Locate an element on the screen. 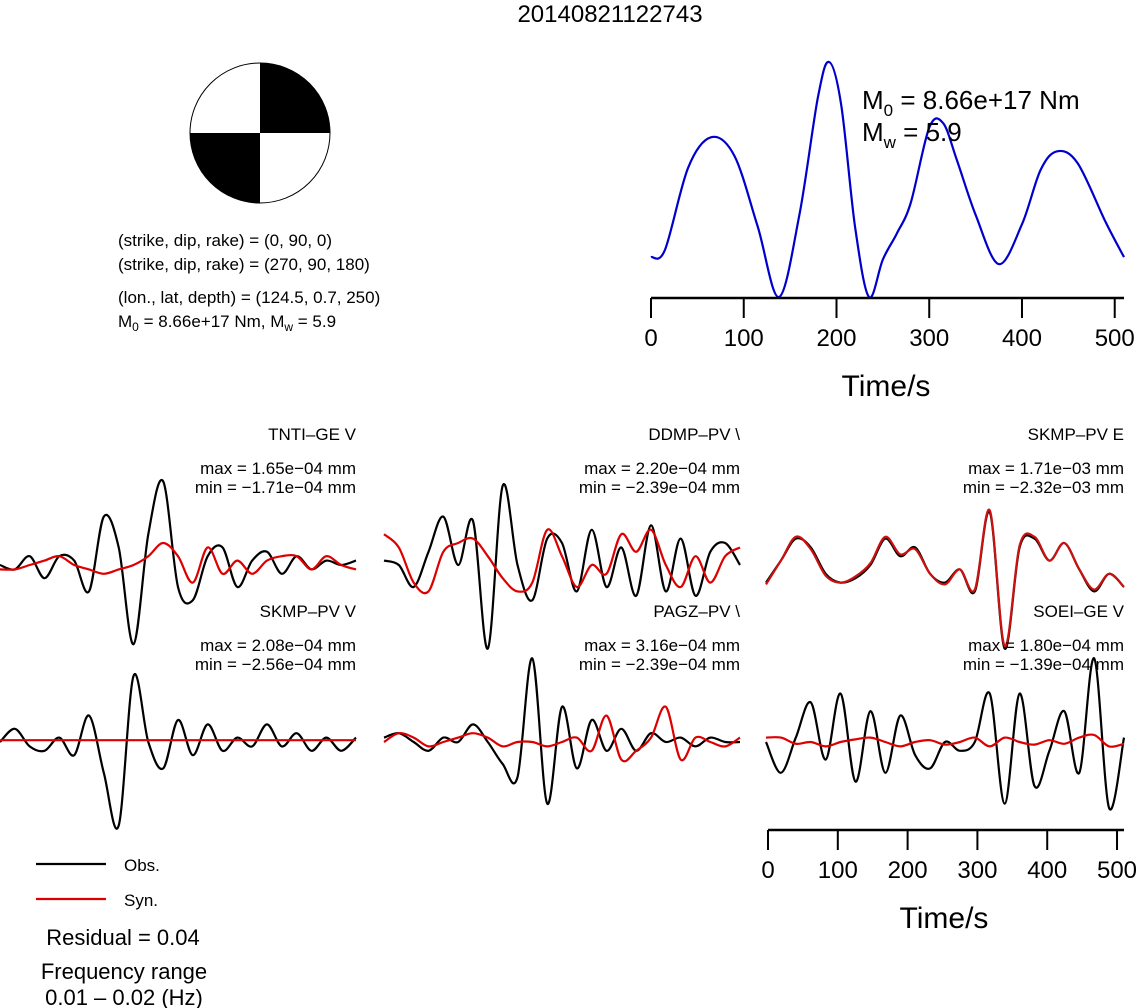 This screenshot has width=1139, height=1008. DDMP-PV-observed-trace is located at coordinates (562, 566).